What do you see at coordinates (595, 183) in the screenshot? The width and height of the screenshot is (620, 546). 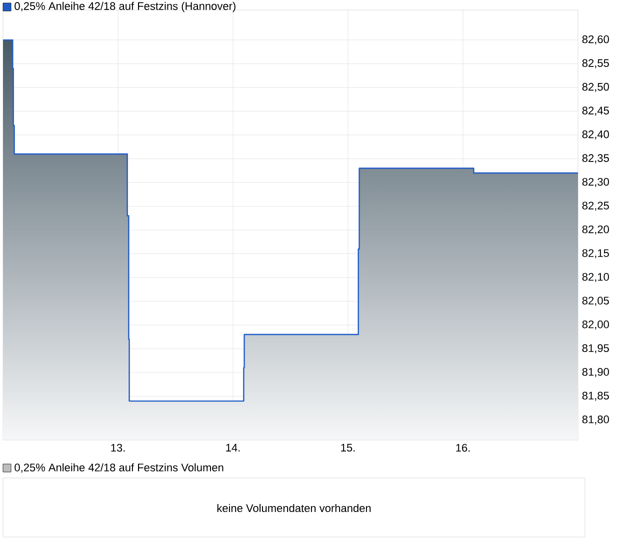 I see `y-tick-label: 82,30` at bounding box center [595, 183].